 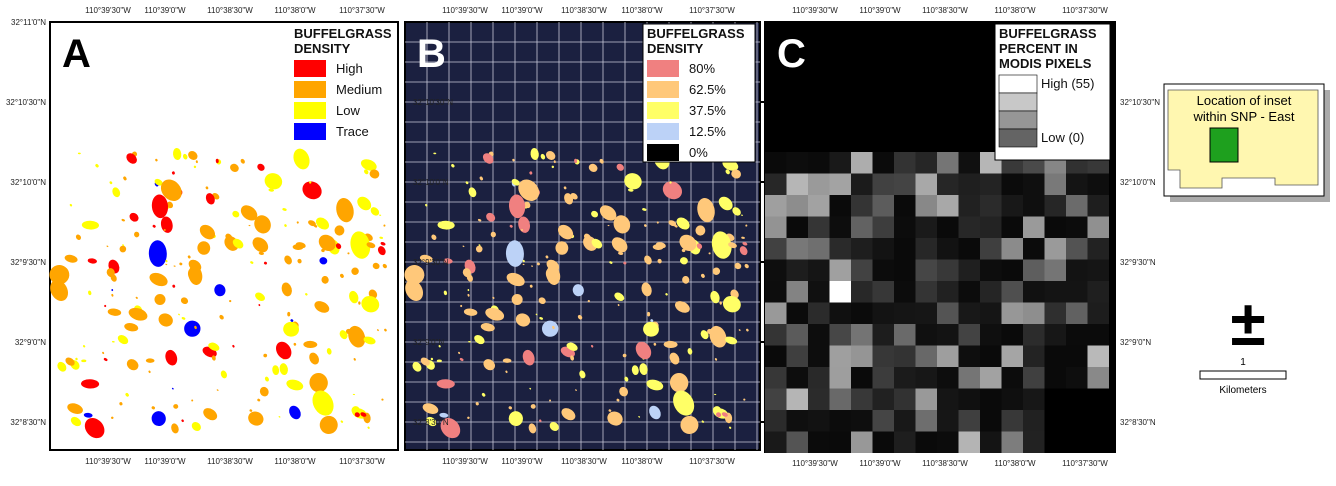 I want to click on top-tick-label: 110°39'0"W, so click(x=522, y=10).